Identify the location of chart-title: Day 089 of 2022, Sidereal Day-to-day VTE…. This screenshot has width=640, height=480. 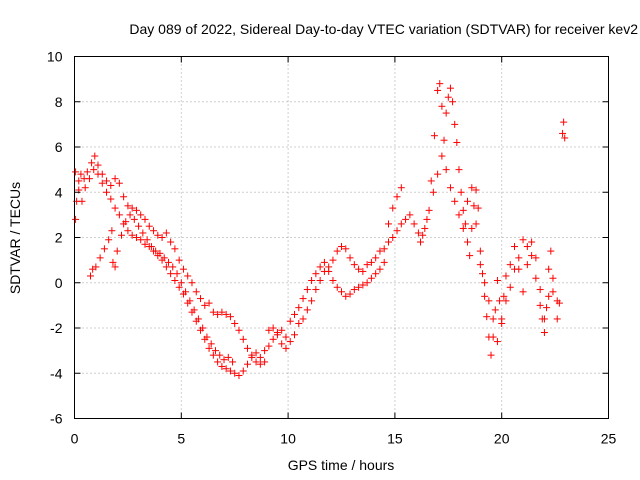
(383, 29).